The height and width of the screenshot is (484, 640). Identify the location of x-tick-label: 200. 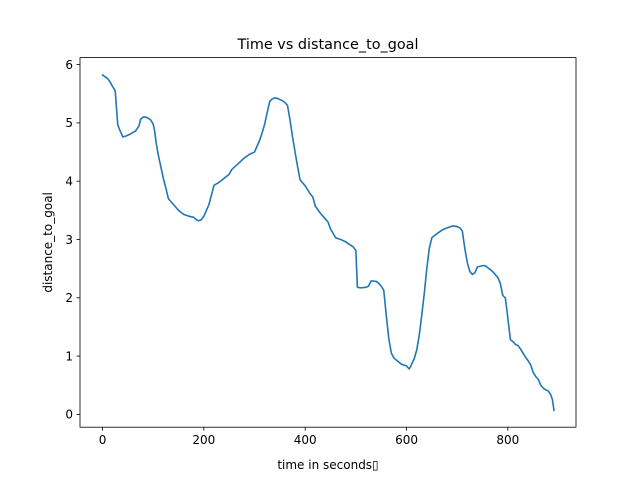
(203, 440).